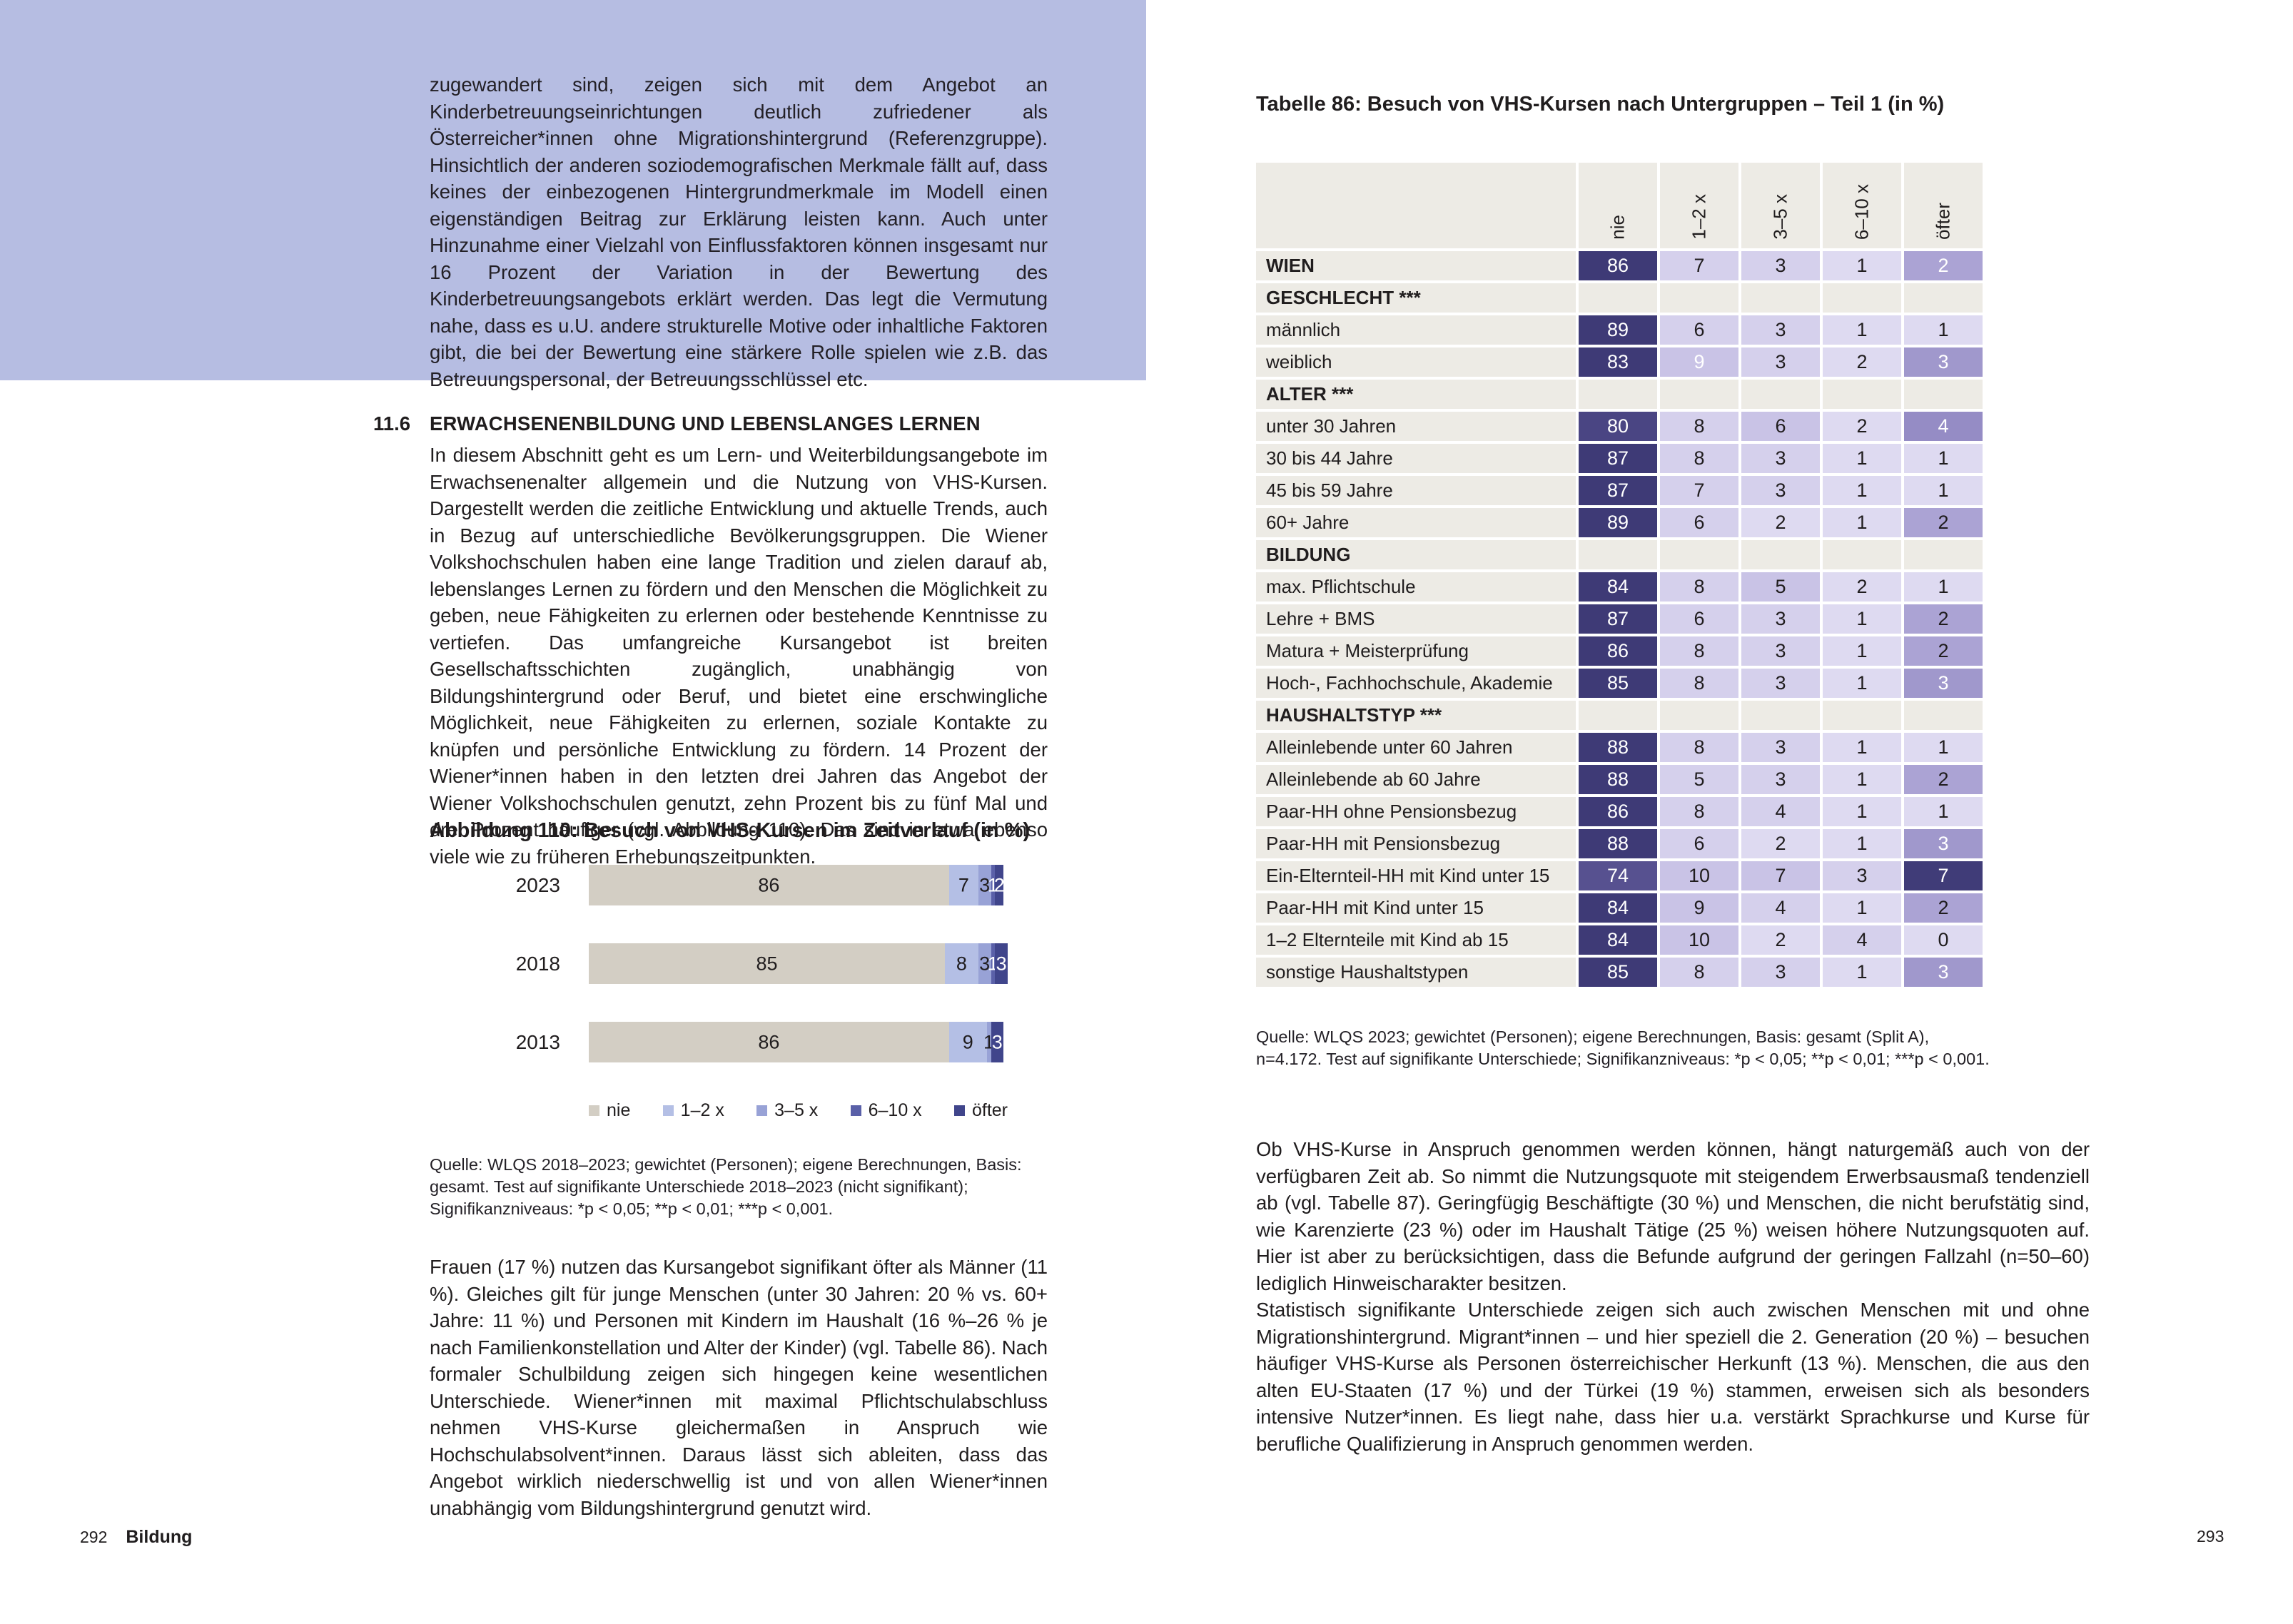  What do you see at coordinates (961, 963) in the screenshot?
I see `bar-segment-1–2 x: 8` at bounding box center [961, 963].